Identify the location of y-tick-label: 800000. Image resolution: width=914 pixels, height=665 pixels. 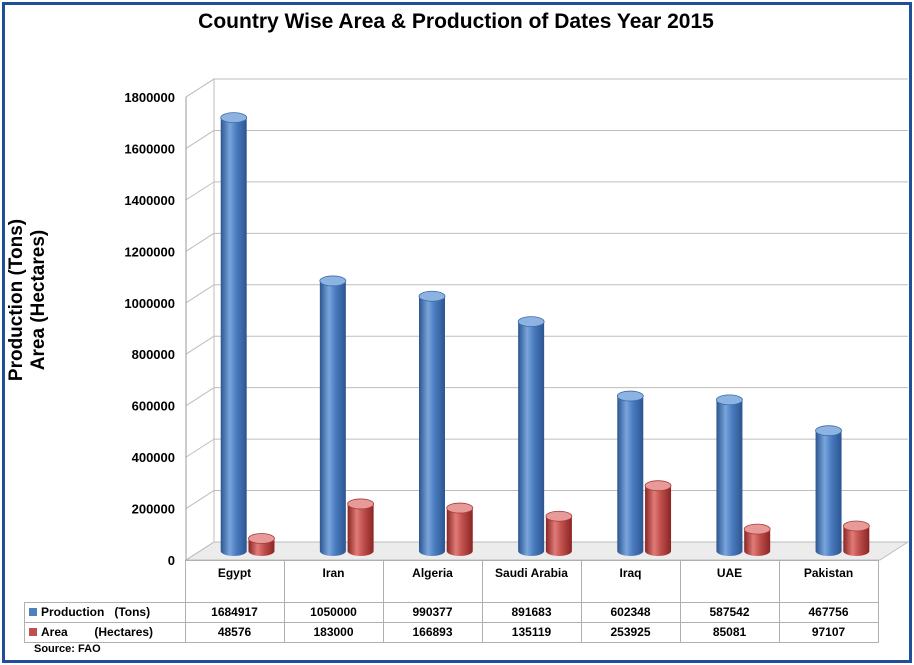
(153, 354).